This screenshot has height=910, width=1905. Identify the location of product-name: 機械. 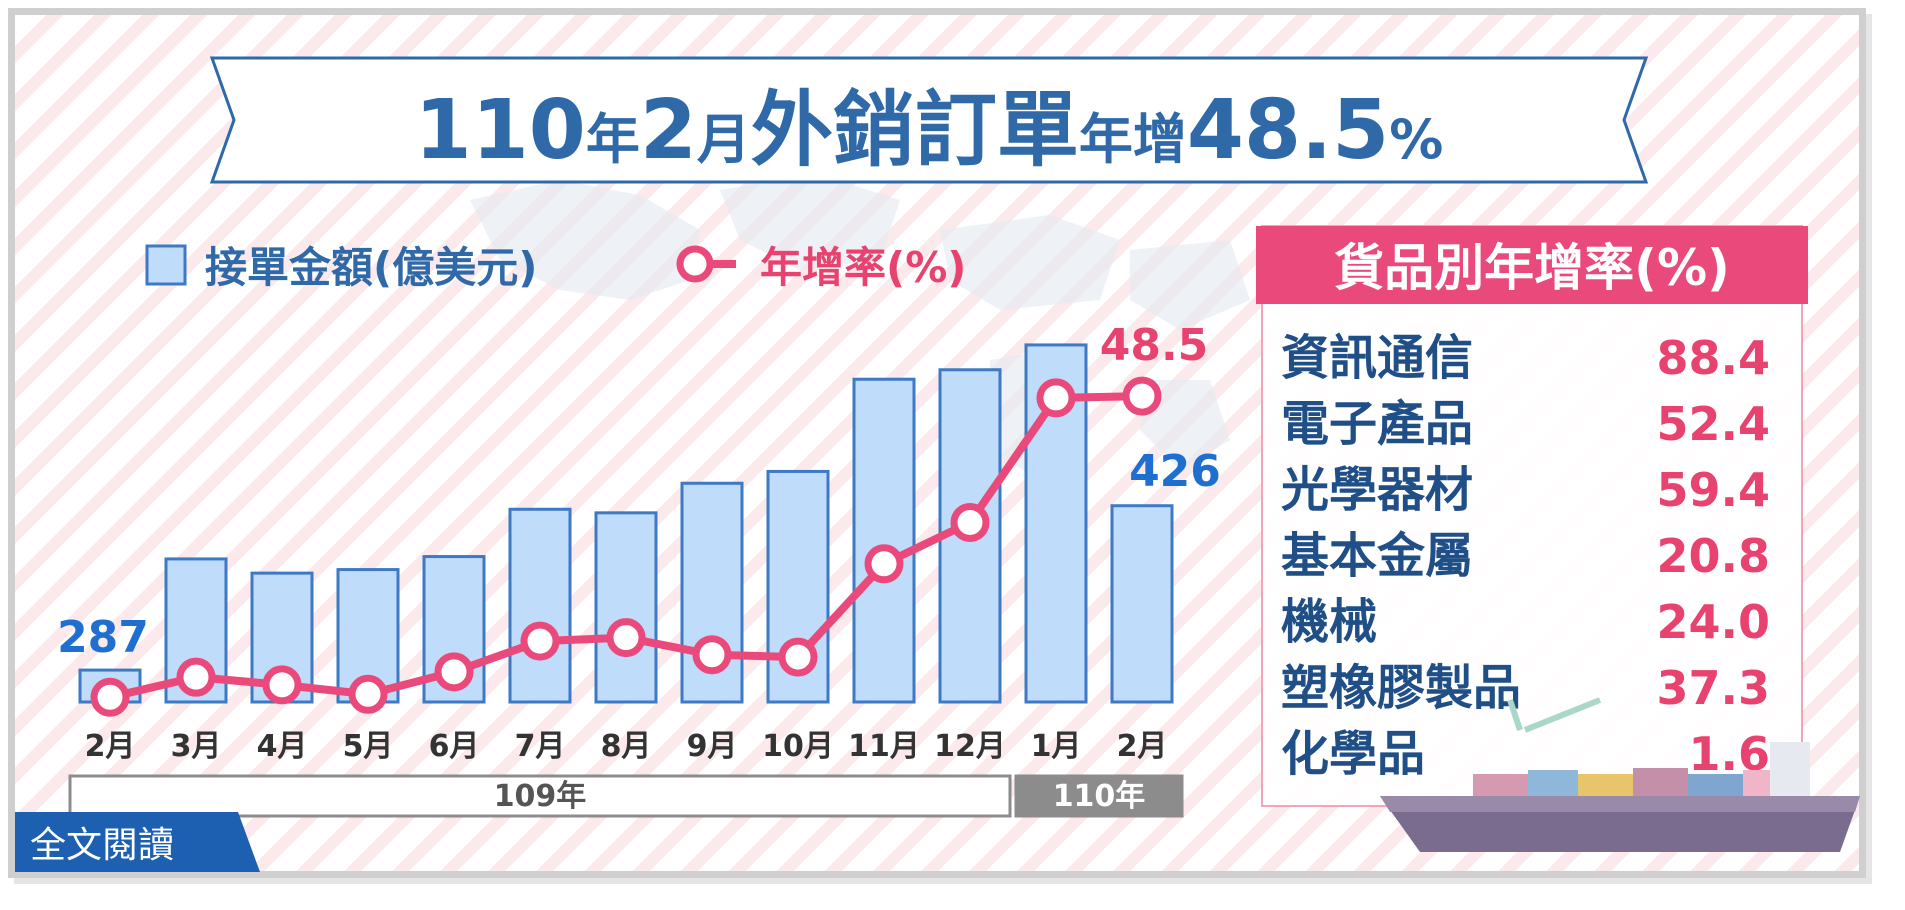
(1329, 622).